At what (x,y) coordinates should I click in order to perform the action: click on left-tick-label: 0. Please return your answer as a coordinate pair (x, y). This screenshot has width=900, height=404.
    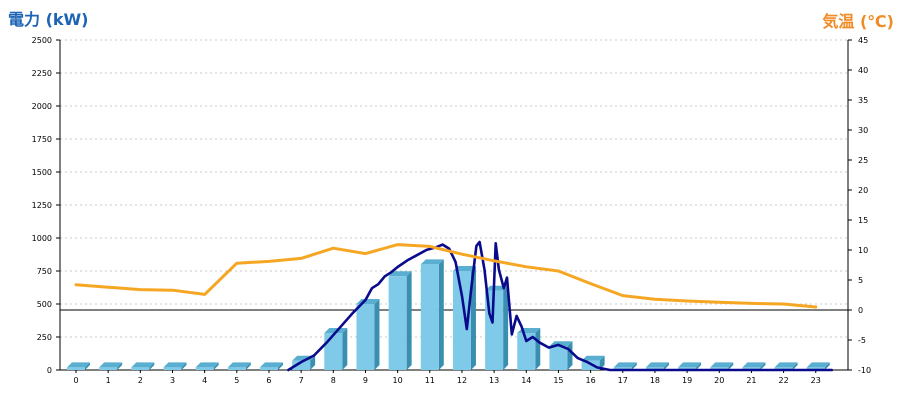
    Looking at the image, I should click on (49, 370).